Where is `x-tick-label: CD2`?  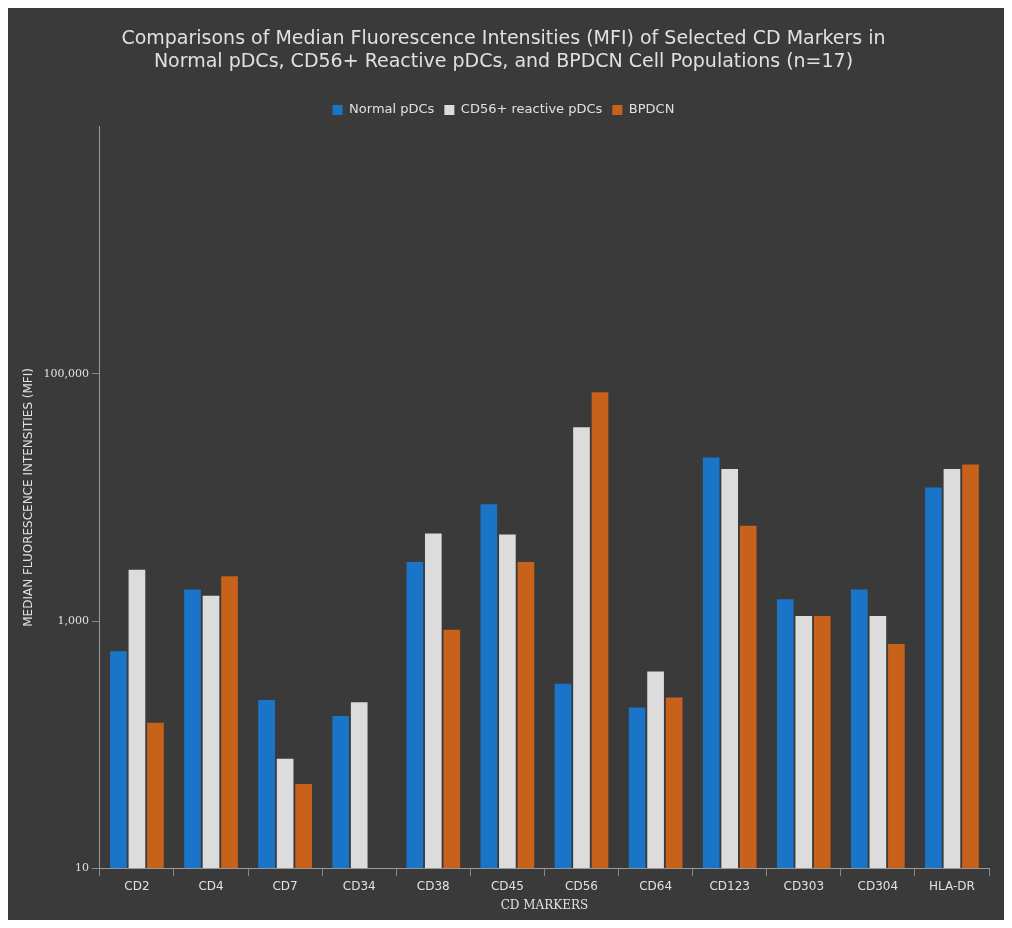 x-tick-label: CD2 is located at coordinates (137, 885).